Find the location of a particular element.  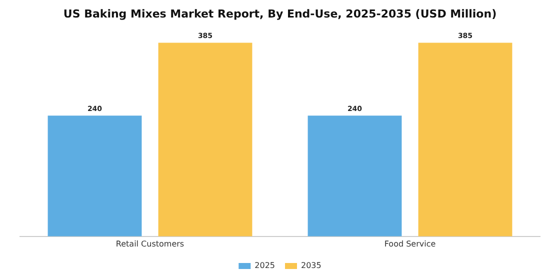

chart-title: US Baking Mixes Market Report, By End-Use, 2025-2035 (USD Million) is located at coordinates (280, 13).